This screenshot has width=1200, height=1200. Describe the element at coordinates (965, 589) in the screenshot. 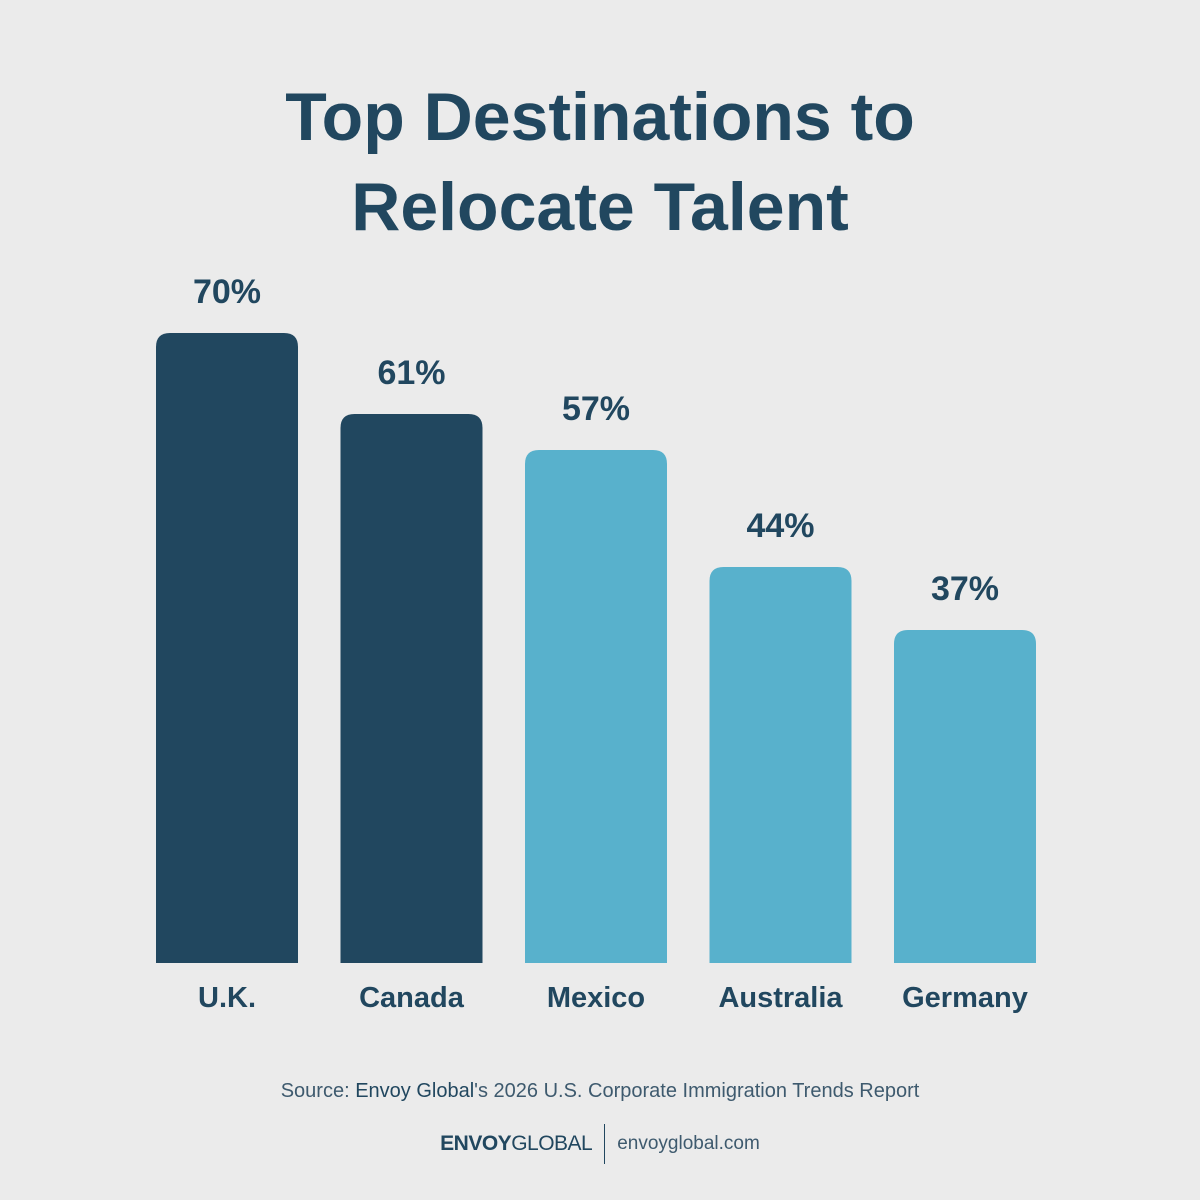

I see `value-label: 37%` at that location.